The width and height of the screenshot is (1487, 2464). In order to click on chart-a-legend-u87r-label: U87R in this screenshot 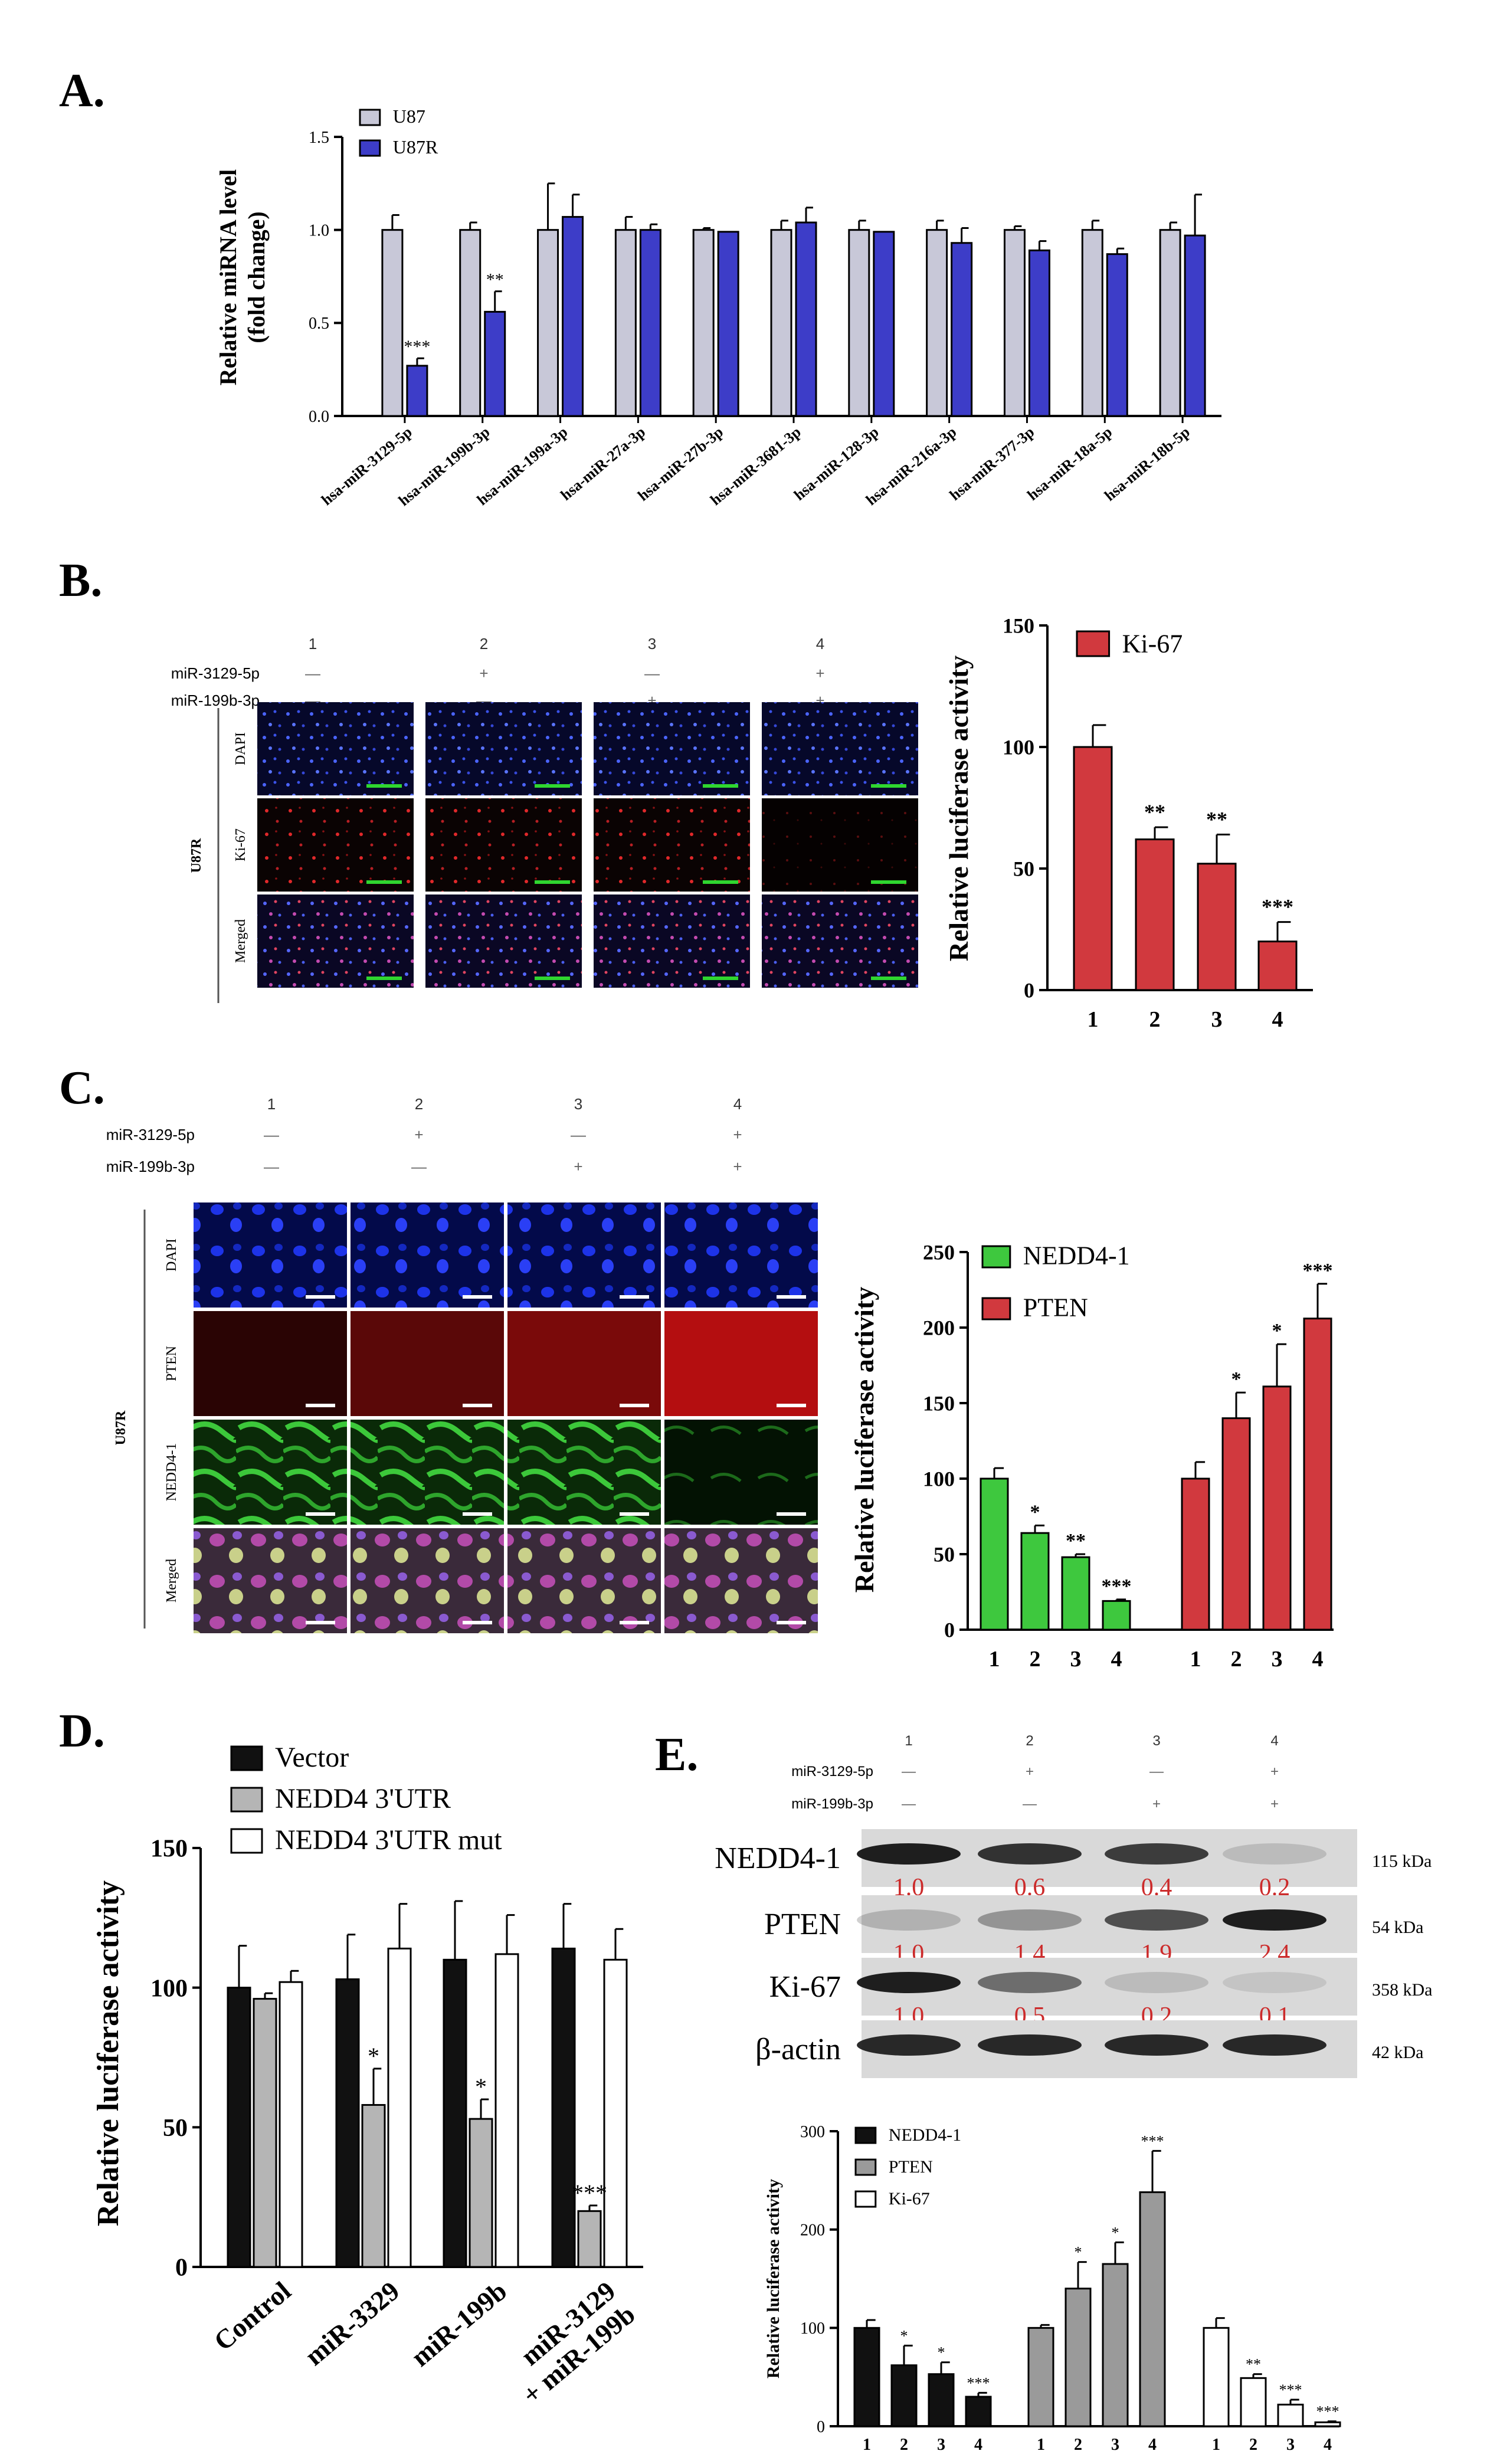, I will do `click(416, 147)`.